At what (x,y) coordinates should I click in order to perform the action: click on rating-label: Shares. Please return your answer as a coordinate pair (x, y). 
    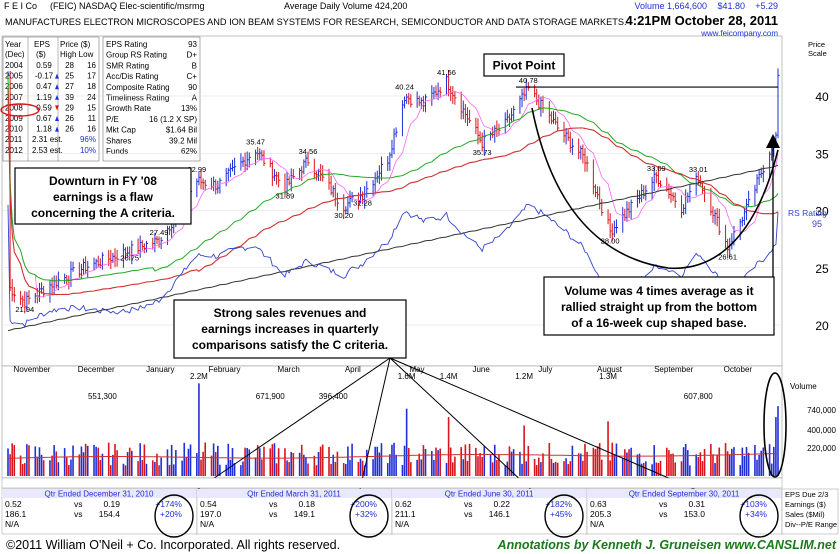
    Looking at the image, I should click on (118, 140).